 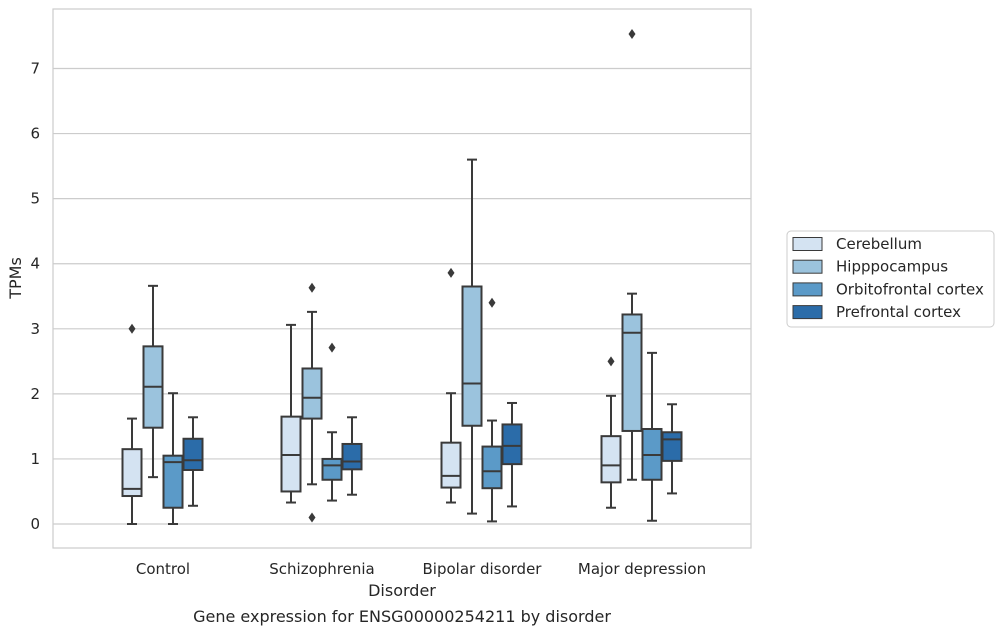 What do you see at coordinates (35, 296) in the screenshot?
I see `y-tick-labels: 0 1 2 3 4 5 6 7` at bounding box center [35, 296].